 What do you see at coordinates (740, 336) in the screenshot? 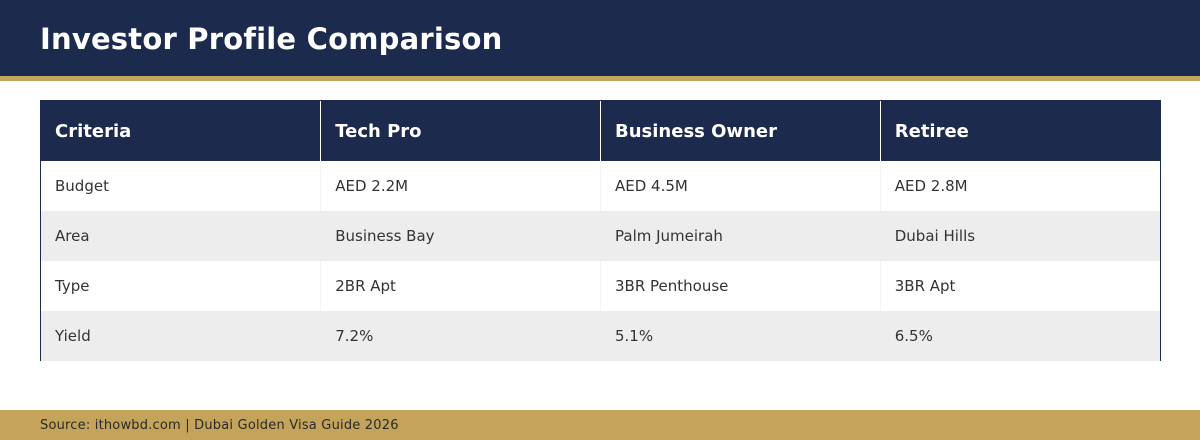
I see `table-cell: 5.1%` at bounding box center [740, 336].